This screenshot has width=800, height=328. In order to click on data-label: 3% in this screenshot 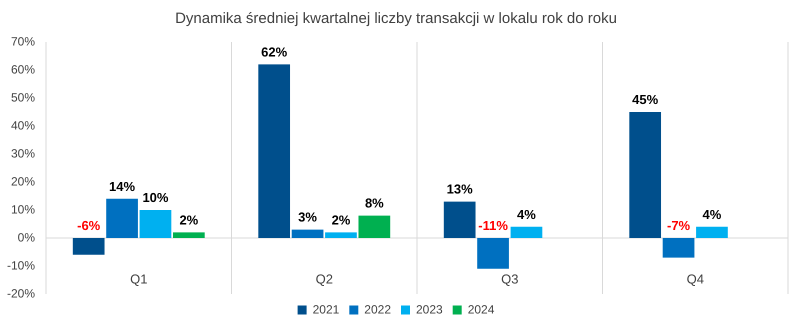, I will do `click(308, 217)`.